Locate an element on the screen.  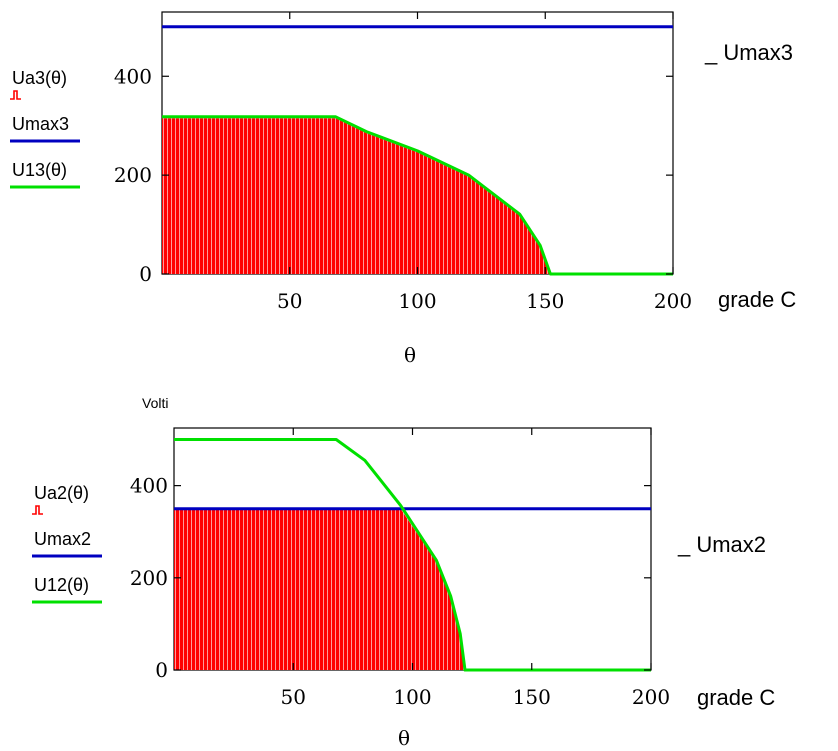
y-tick-label-0-0: 0 is located at coordinates (145, 274).